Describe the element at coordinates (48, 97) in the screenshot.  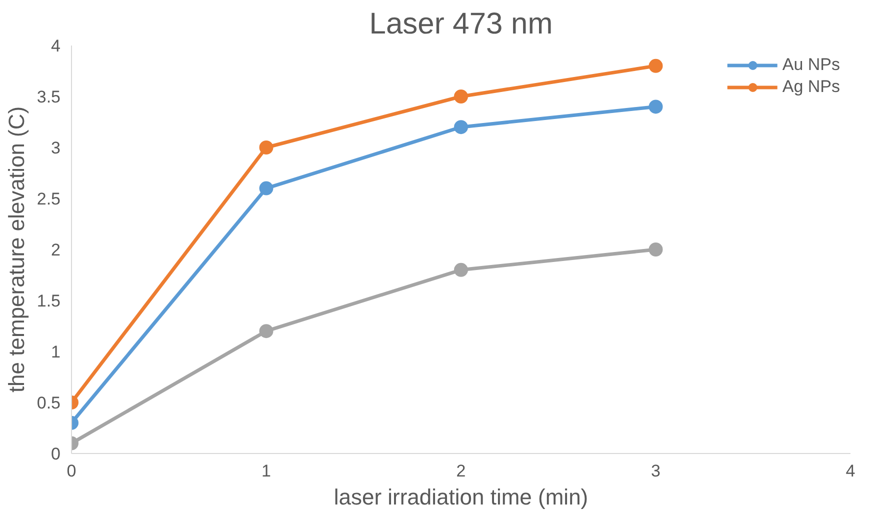
I see `y-tick-label: 3.5` at that location.